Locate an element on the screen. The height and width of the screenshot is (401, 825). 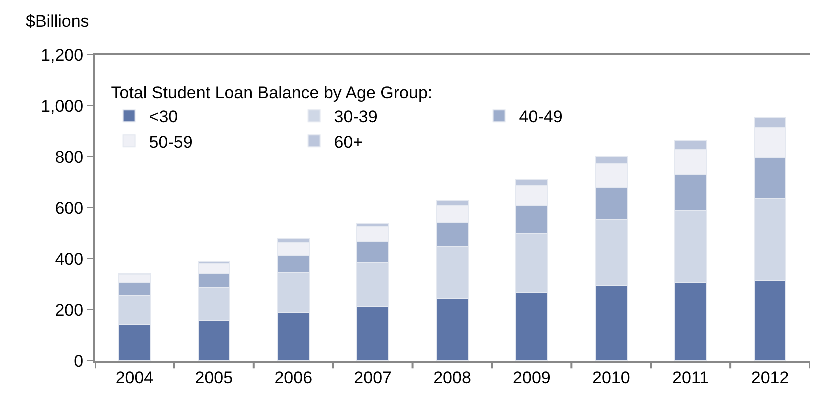
x-tick-label: 2007 is located at coordinates (373, 378).